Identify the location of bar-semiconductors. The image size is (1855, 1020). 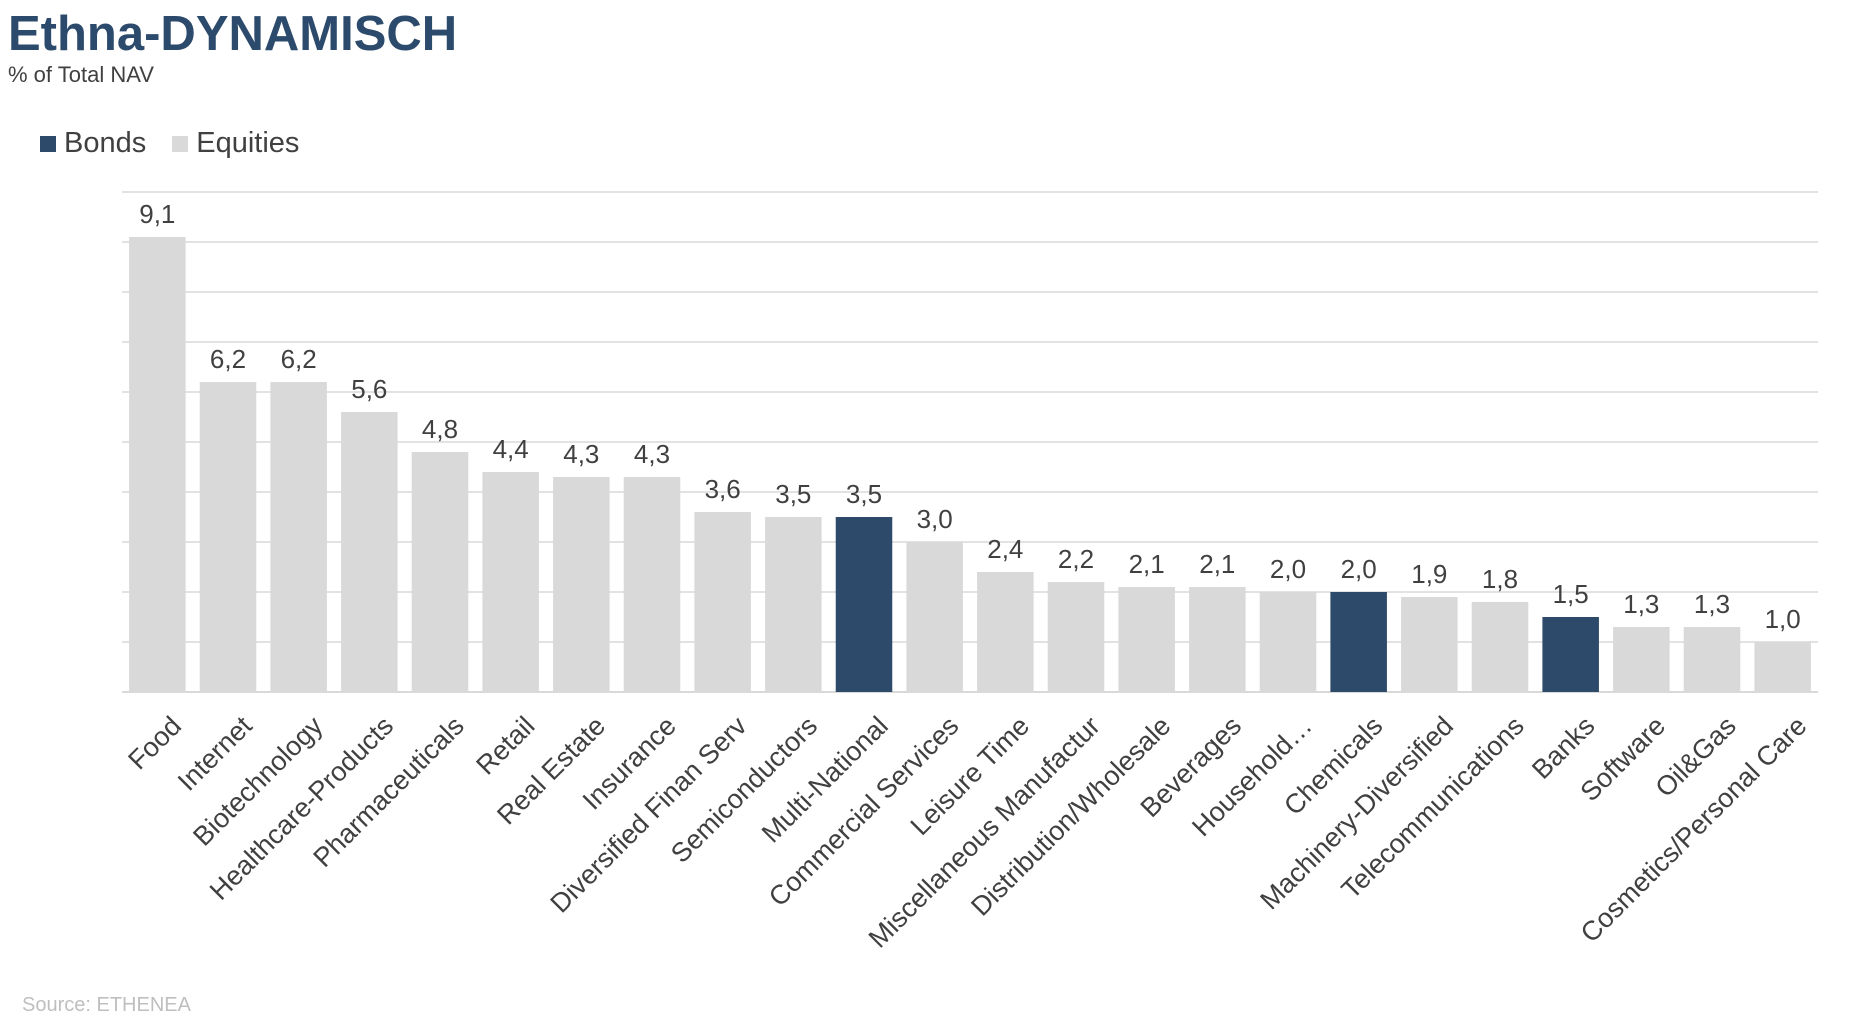
(793, 604).